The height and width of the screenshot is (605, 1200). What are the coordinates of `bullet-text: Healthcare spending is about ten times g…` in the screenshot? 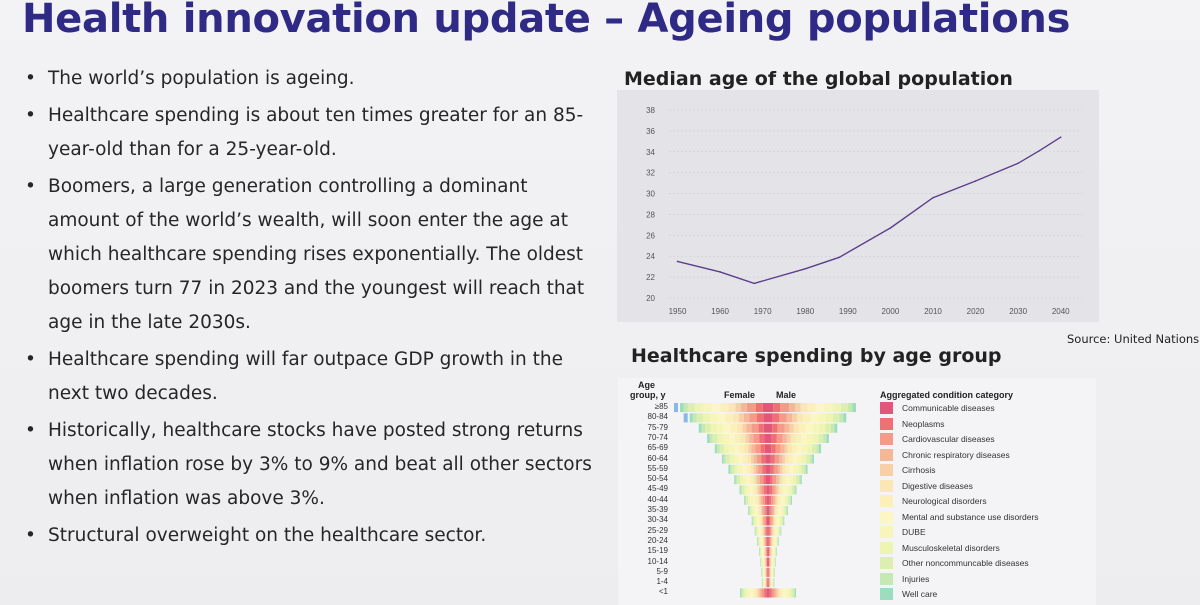 It's located at (316, 132).